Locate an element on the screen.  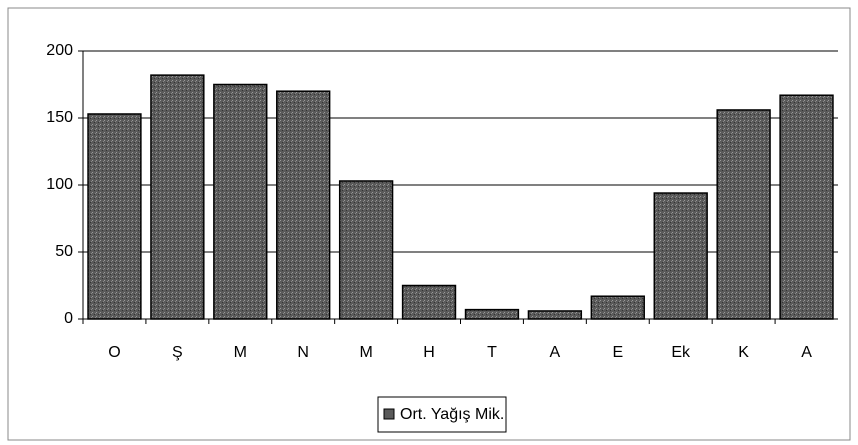
y-tick-label: 150 is located at coordinates (59, 117).